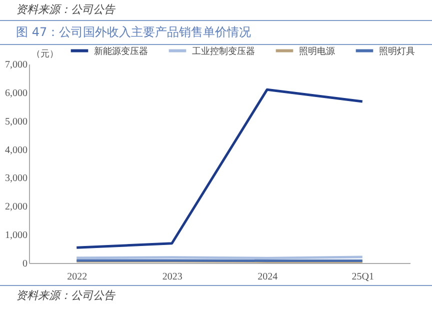 The image size is (432, 322). Describe the element at coordinates (25, 264) in the screenshot. I see `y-tick-label: 0` at that location.